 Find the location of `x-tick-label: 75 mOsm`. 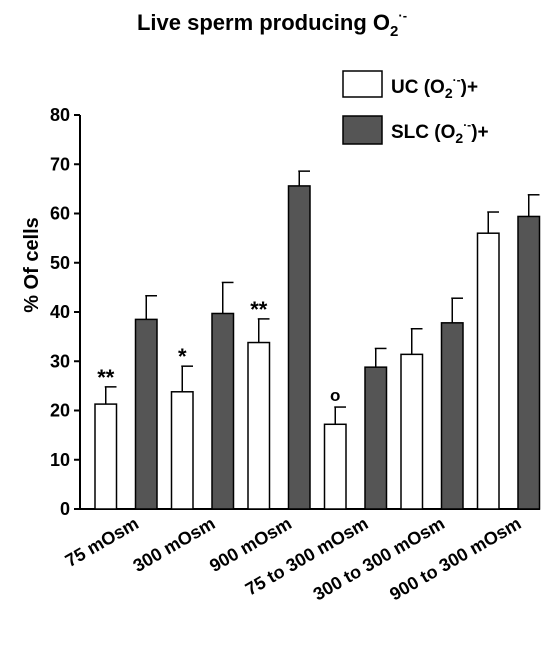

x-tick-label: 75 mOsm is located at coordinates (102, 542).